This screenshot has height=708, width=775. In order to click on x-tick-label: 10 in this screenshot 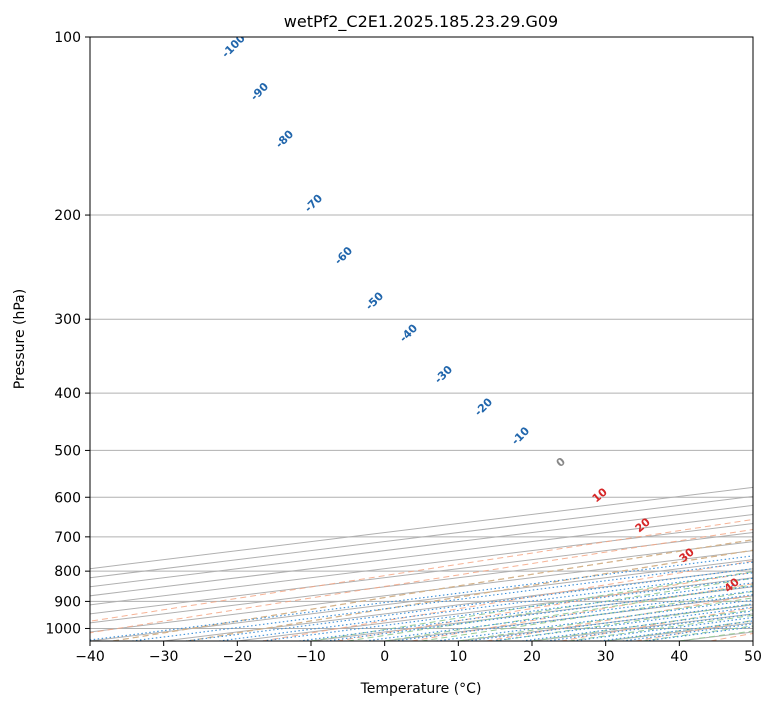, I will do `click(458, 657)`.